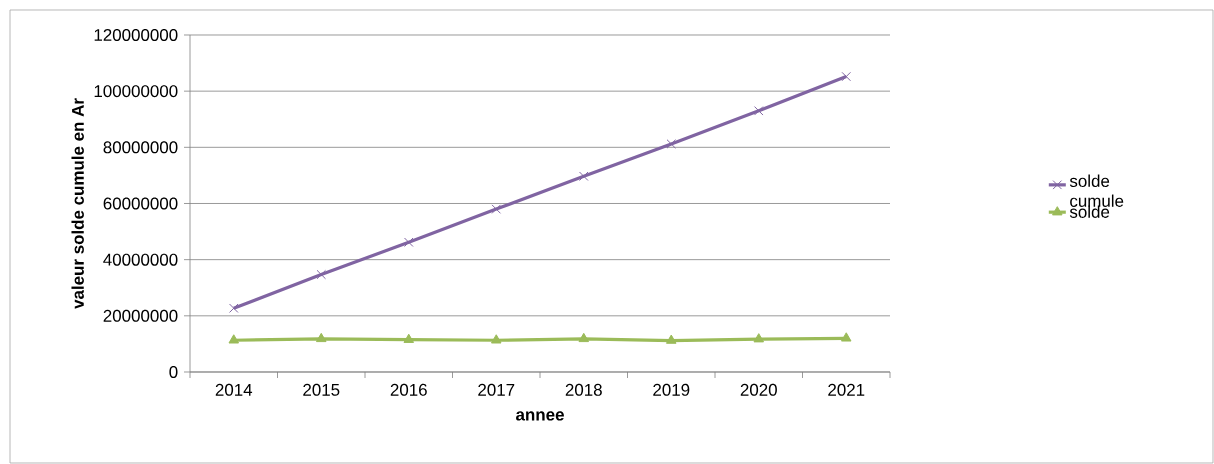 Image resolution: width=1214 pixels, height=464 pixels. Describe the element at coordinates (1089, 211) in the screenshot. I see `legend-label: solde` at that location.